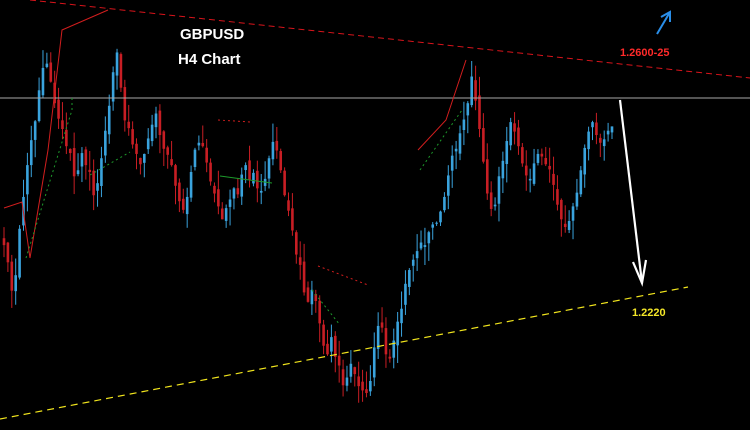 The height and width of the screenshot is (430, 750). What do you see at coordinates (212, 34) in the screenshot?
I see `symbol-title: GBPUSD` at bounding box center [212, 34].